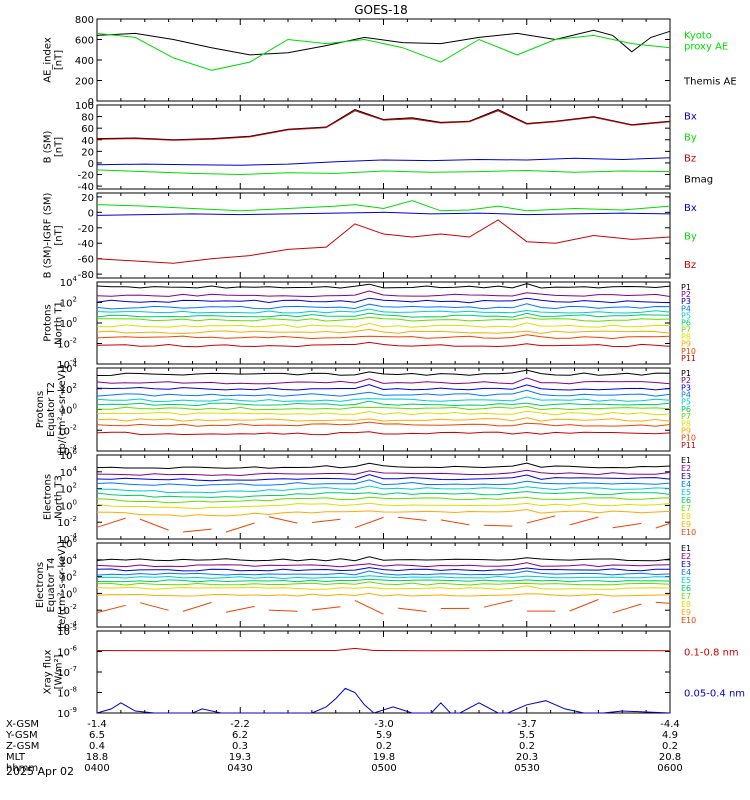 The height and width of the screenshot is (800, 750). I want to click on legend-e3: E3, so click(686, 564).